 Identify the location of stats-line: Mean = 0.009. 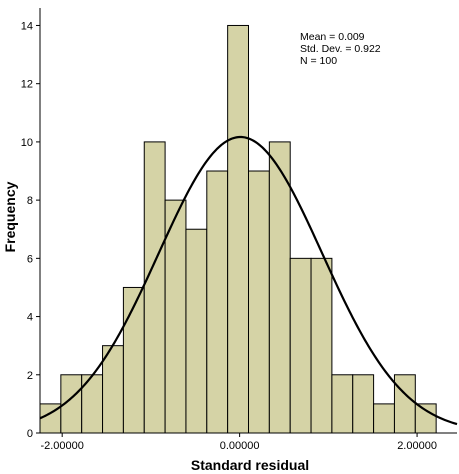
(332, 37).